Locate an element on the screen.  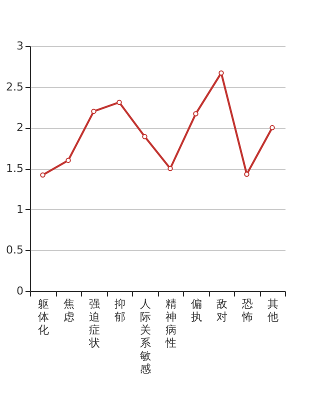
y-tick-label: 2.5 is located at coordinates (15, 87).